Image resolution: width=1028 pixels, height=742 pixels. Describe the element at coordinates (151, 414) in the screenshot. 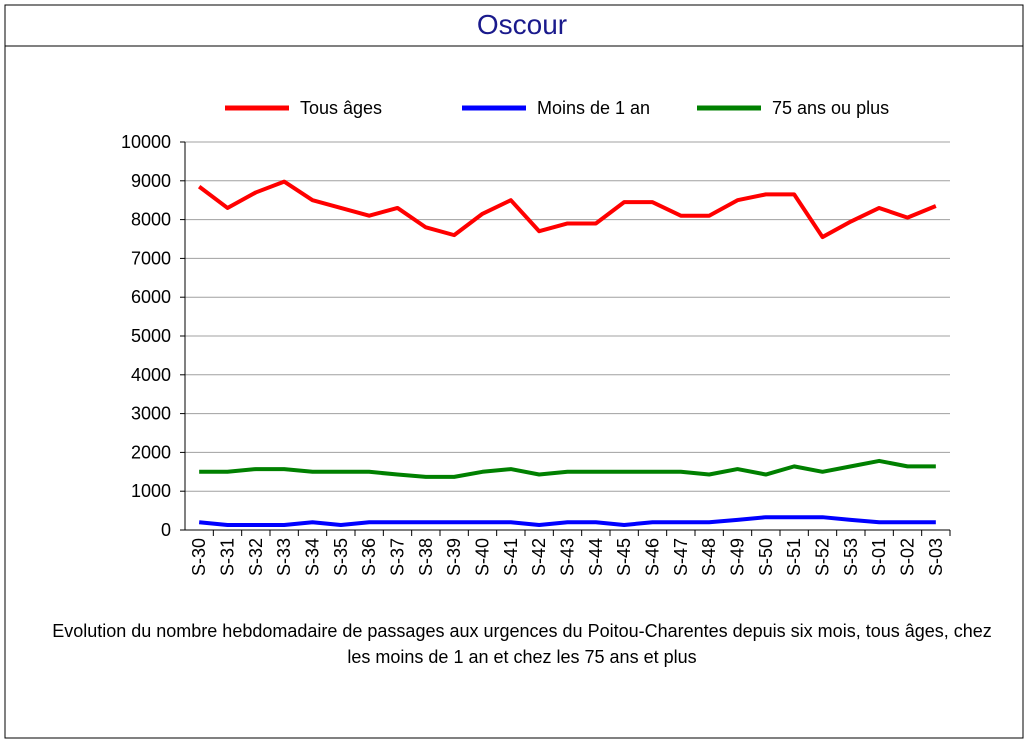

I see `y-tick-label: 3000` at that location.